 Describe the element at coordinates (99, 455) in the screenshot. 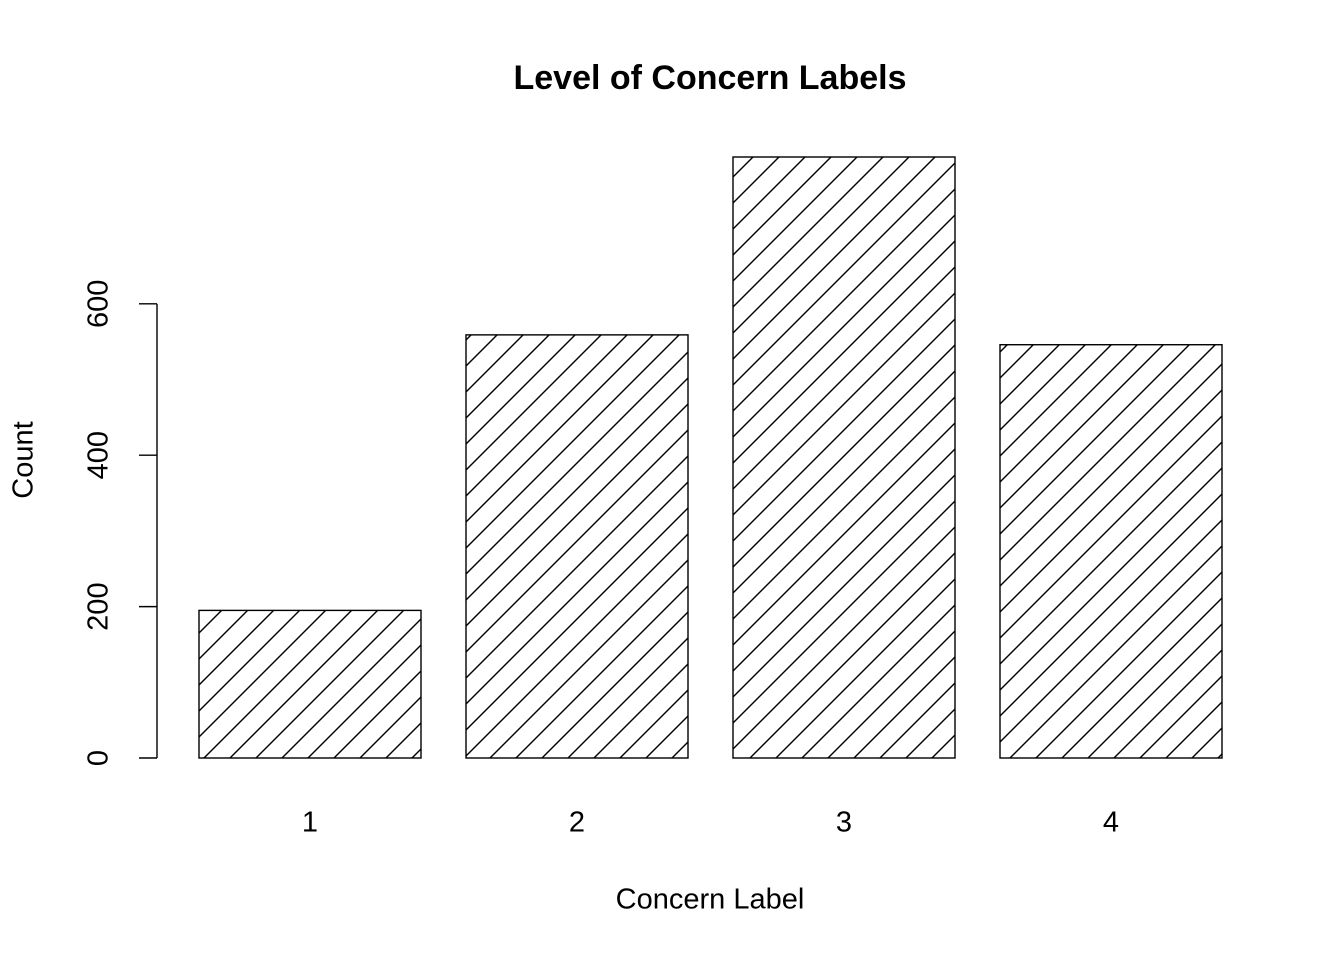

I see `y-tick-label: 400` at that location.